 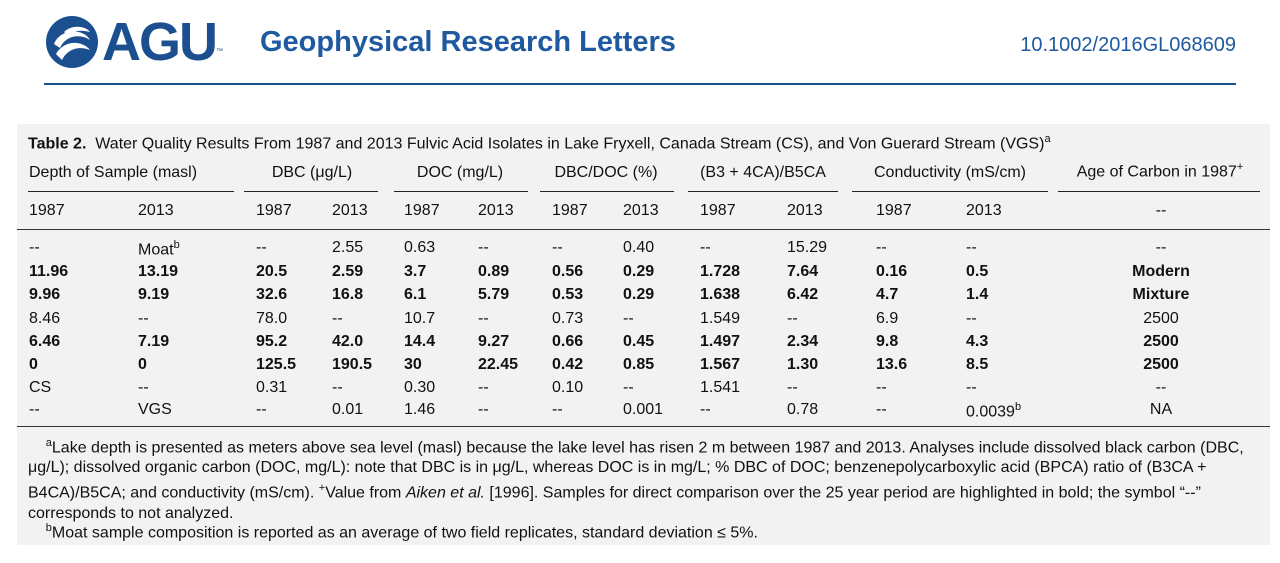 I want to click on cell-text: 30, so click(x=413, y=364).